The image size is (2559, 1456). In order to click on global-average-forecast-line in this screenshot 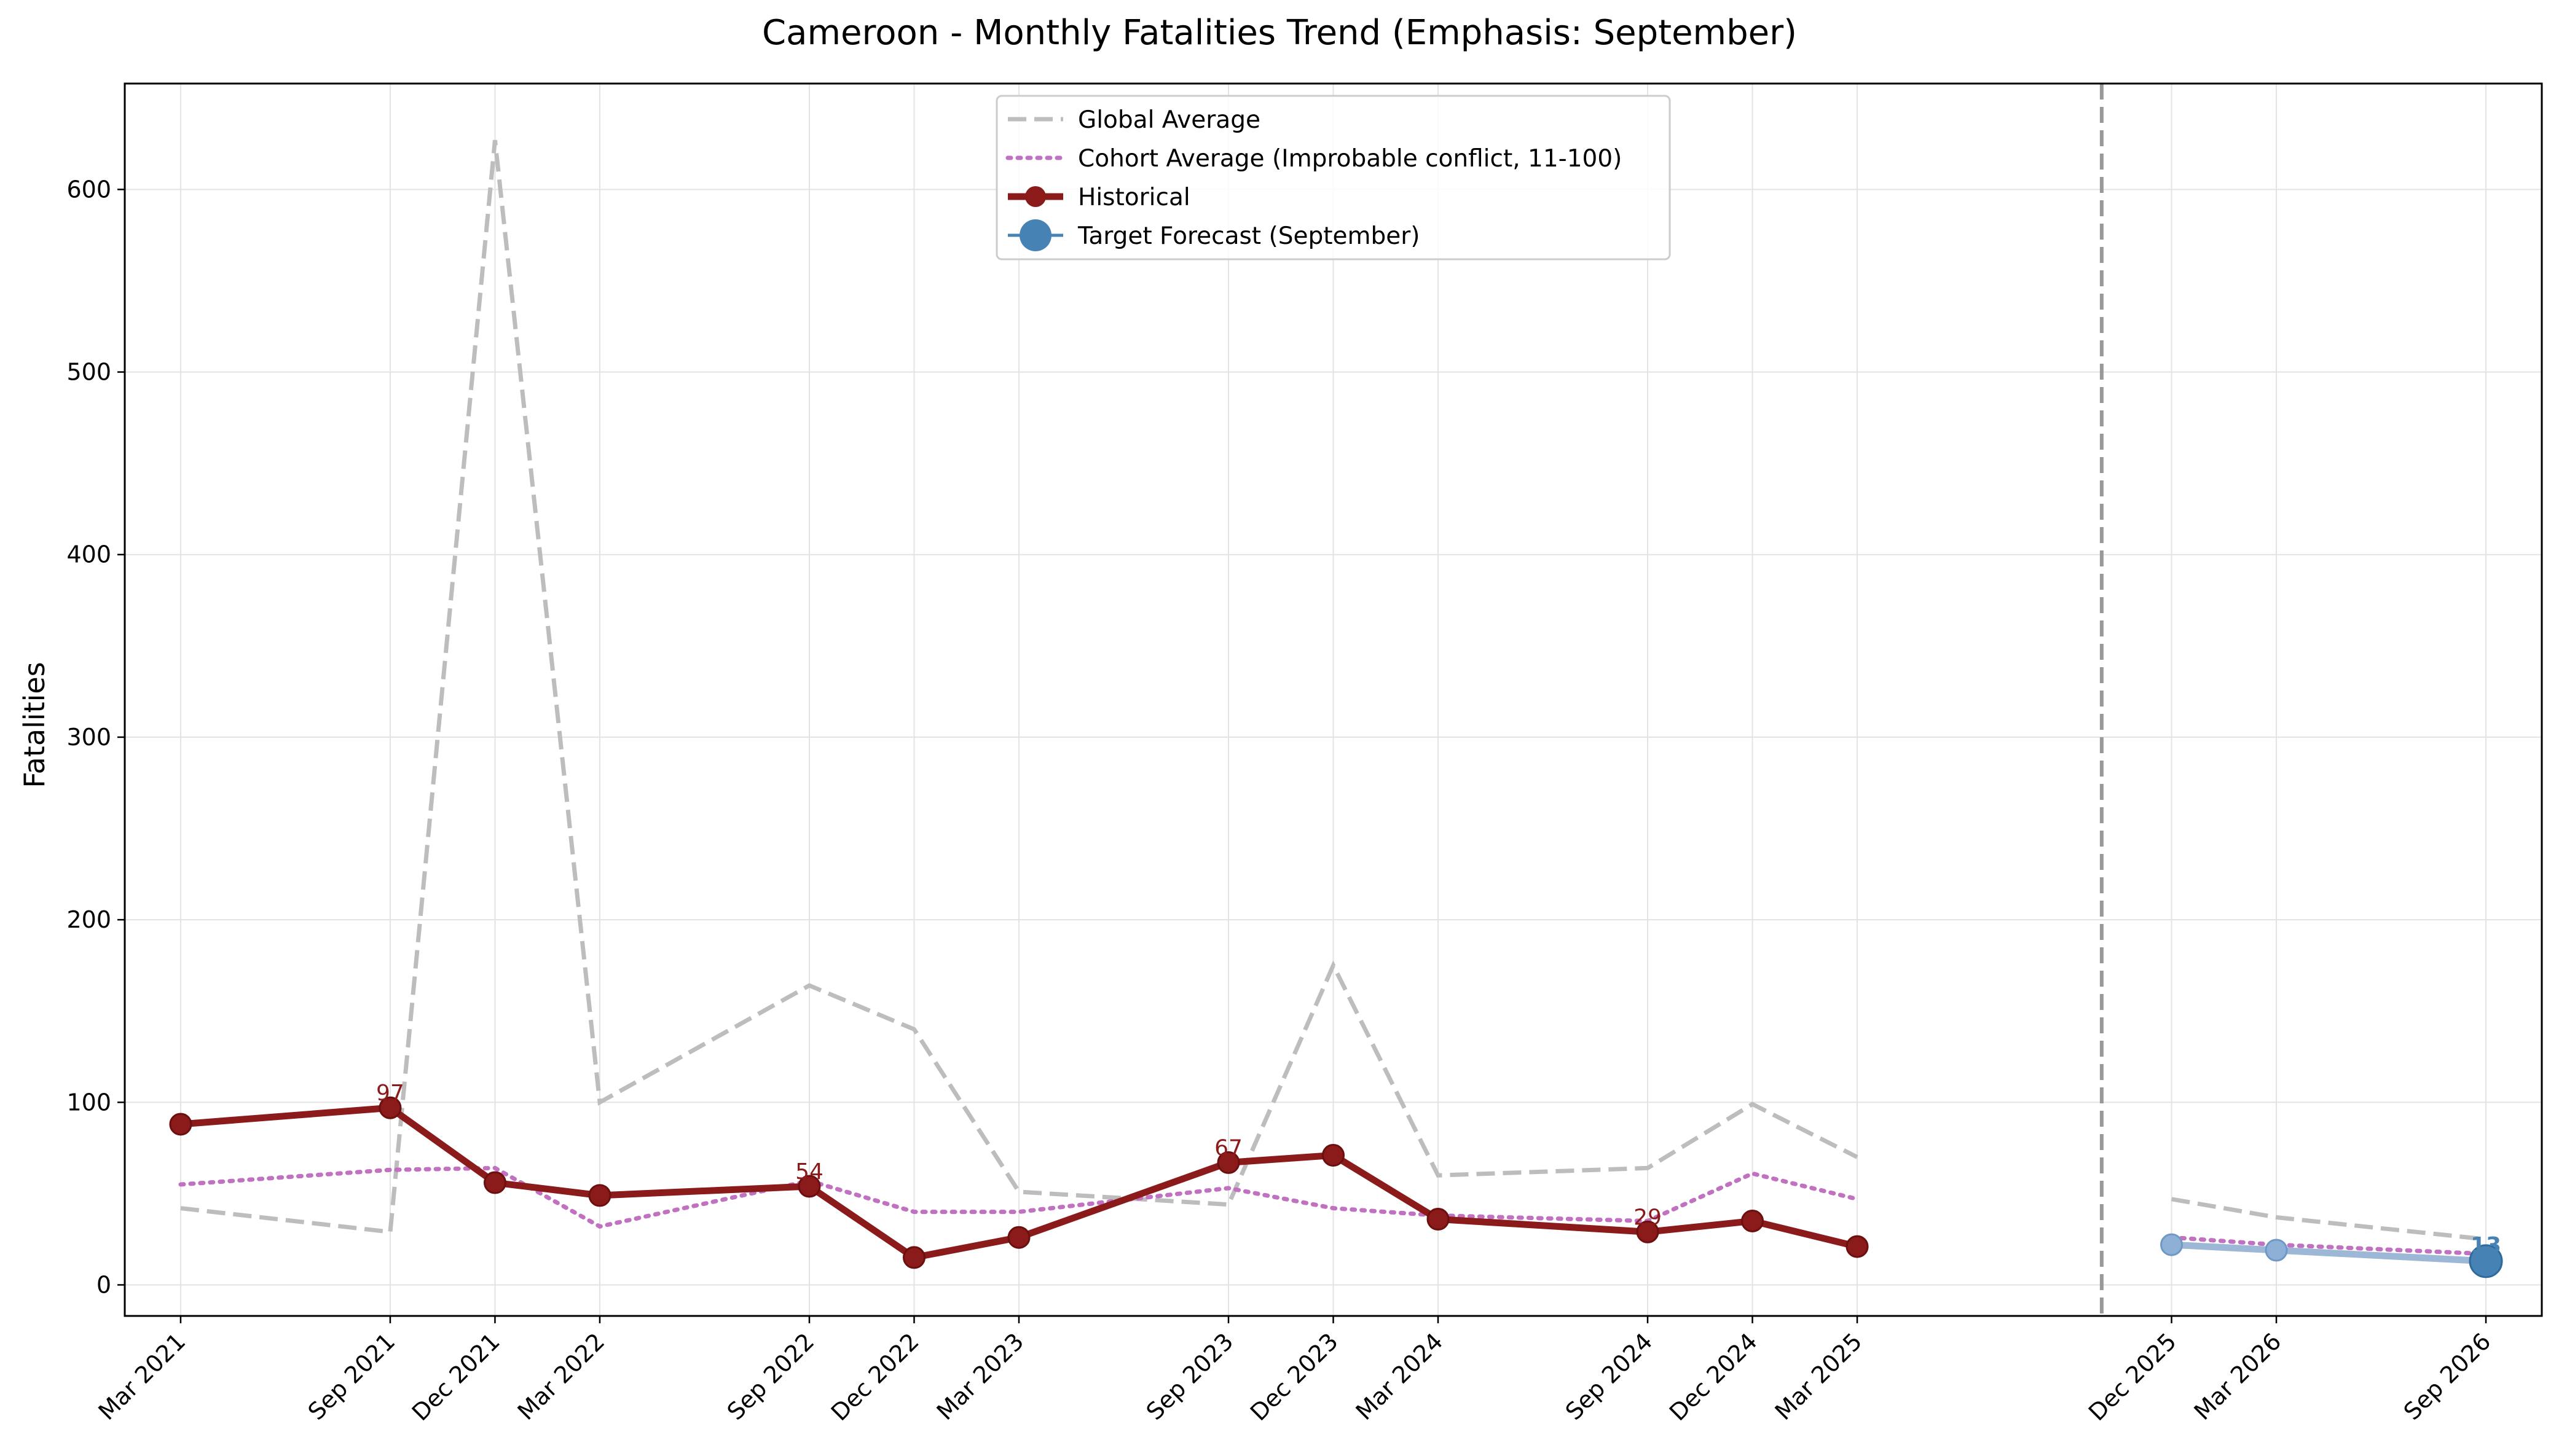, I will do `click(2328, 1219)`.